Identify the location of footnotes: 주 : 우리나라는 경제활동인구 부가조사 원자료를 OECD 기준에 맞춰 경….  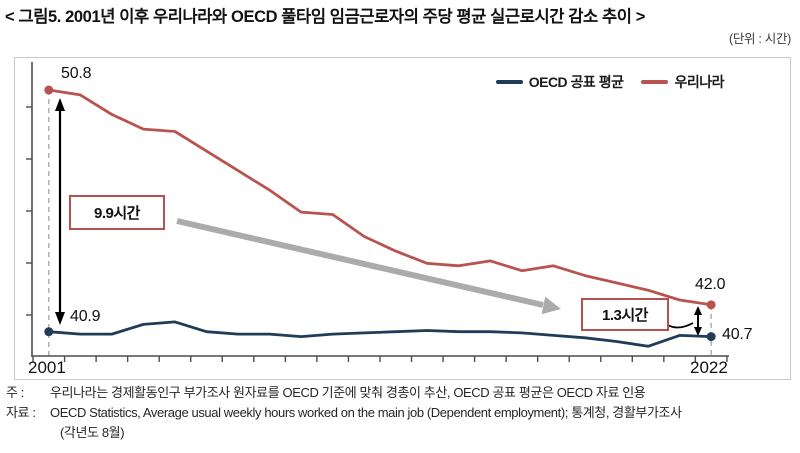
(401, 413).